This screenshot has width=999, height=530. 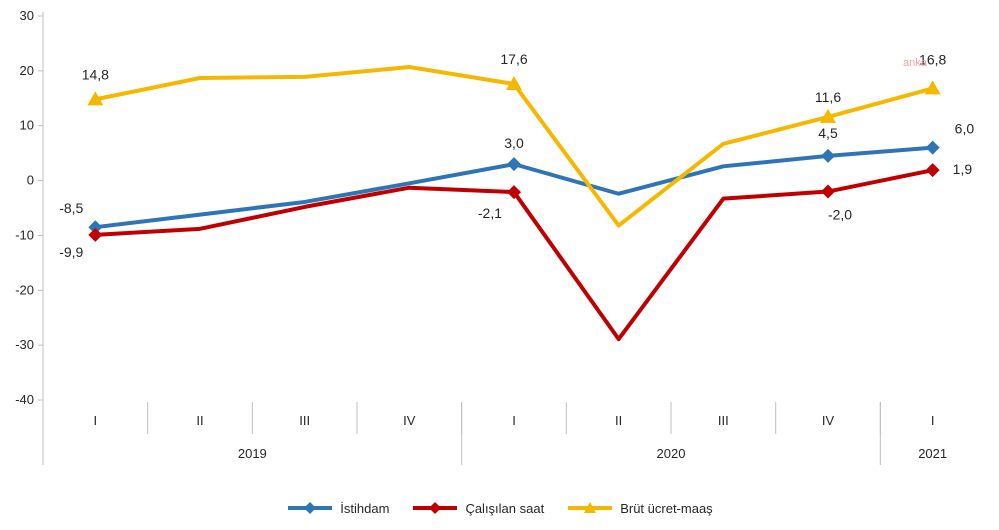 I want to click on data-label: 14,8, so click(x=95, y=74).